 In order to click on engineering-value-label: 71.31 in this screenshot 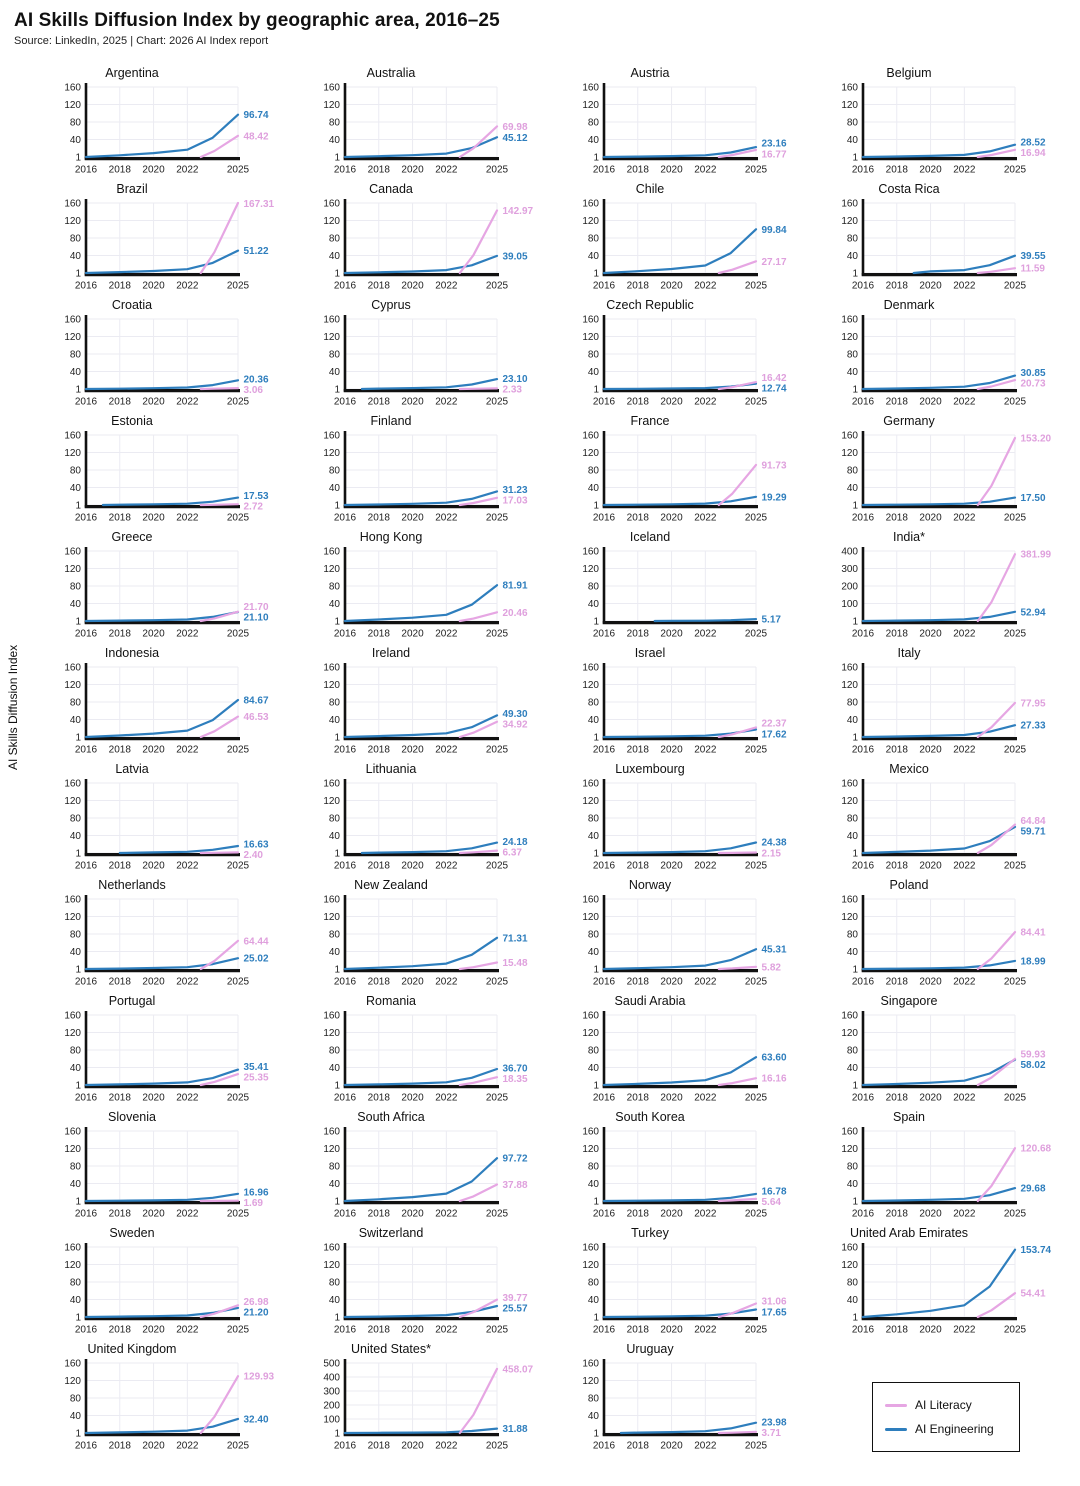, I will do `click(515, 938)`.